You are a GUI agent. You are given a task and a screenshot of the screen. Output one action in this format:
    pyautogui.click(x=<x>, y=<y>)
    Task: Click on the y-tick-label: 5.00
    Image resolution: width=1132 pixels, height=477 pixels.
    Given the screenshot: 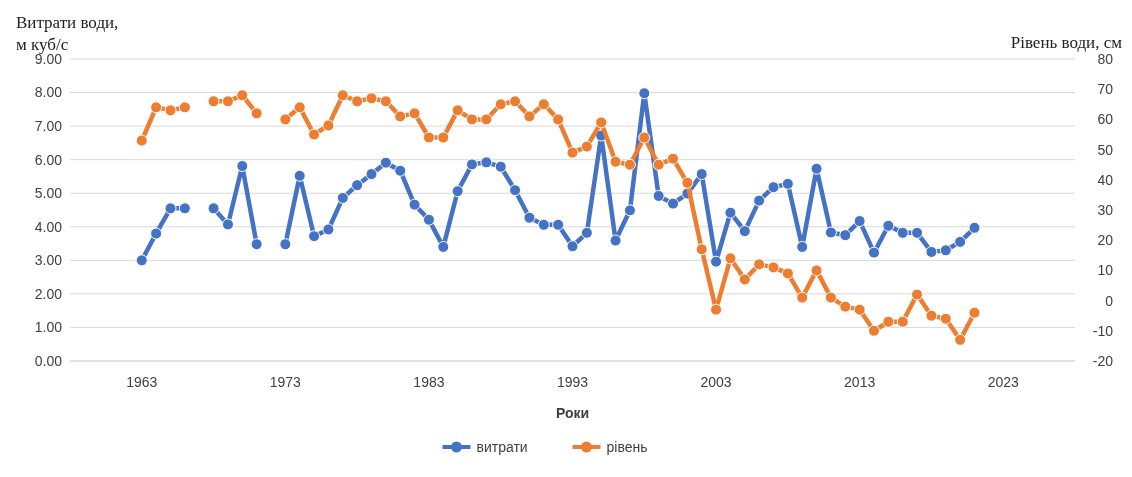 What is the action you would take?
    pyautogui.click(x=48, y=193)
    